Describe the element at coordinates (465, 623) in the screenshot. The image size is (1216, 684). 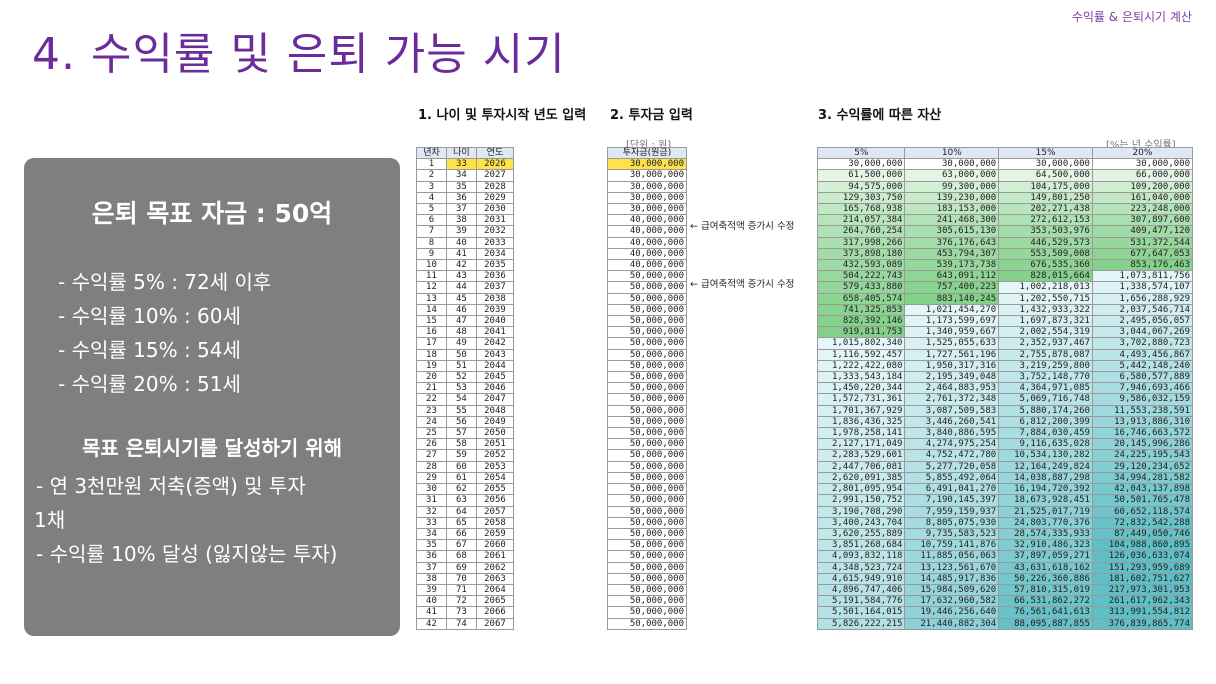
I see `table-row: 42 74 2067` at that location.